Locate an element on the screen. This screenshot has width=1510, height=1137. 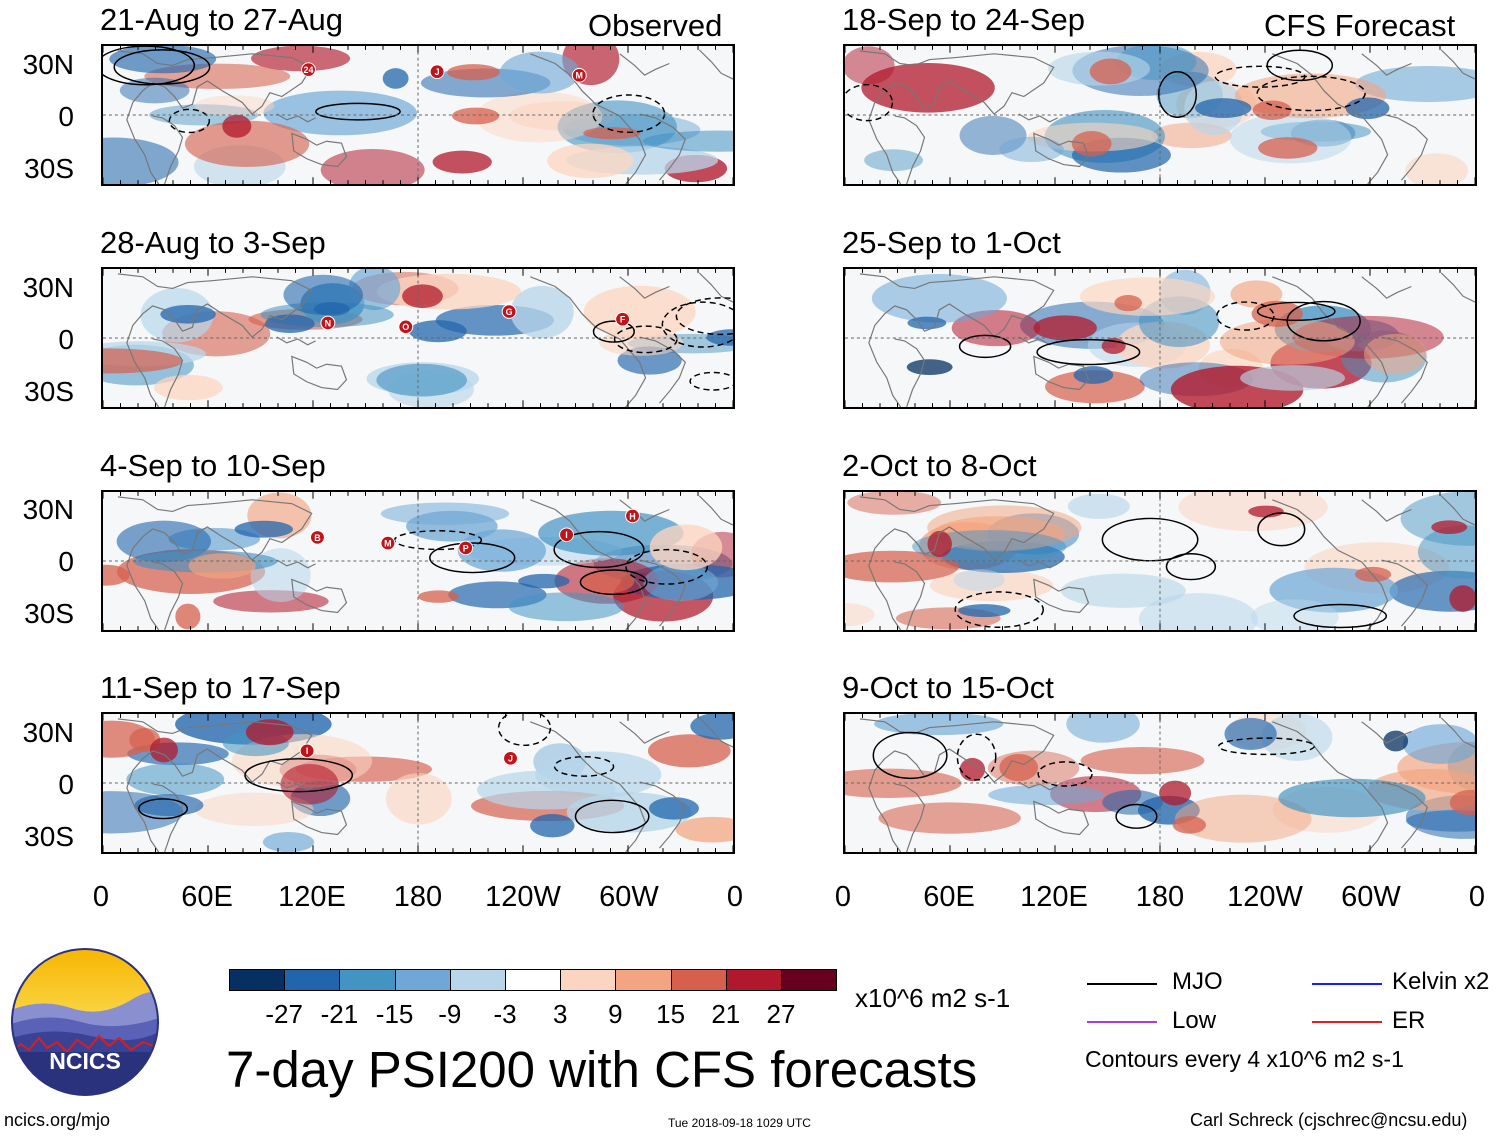
logo-text: NCICS is located at coordinates (85, 1061).